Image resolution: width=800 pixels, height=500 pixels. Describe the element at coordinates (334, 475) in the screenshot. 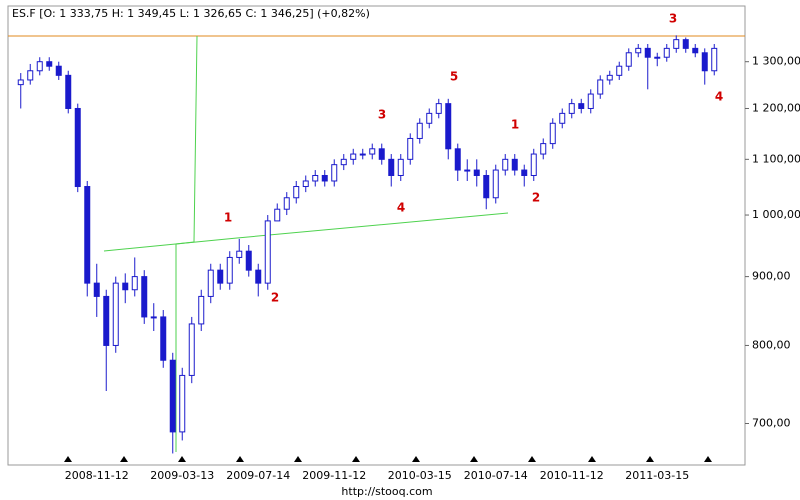

I see `x-tick-label: 2009-11-12` at that location.